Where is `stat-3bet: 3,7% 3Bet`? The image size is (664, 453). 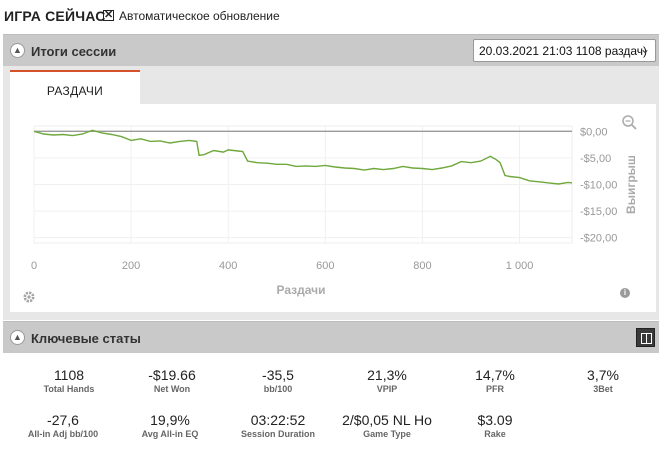 stat-3bet: 3,7% 3Bet is located at coordinates (603, 380).